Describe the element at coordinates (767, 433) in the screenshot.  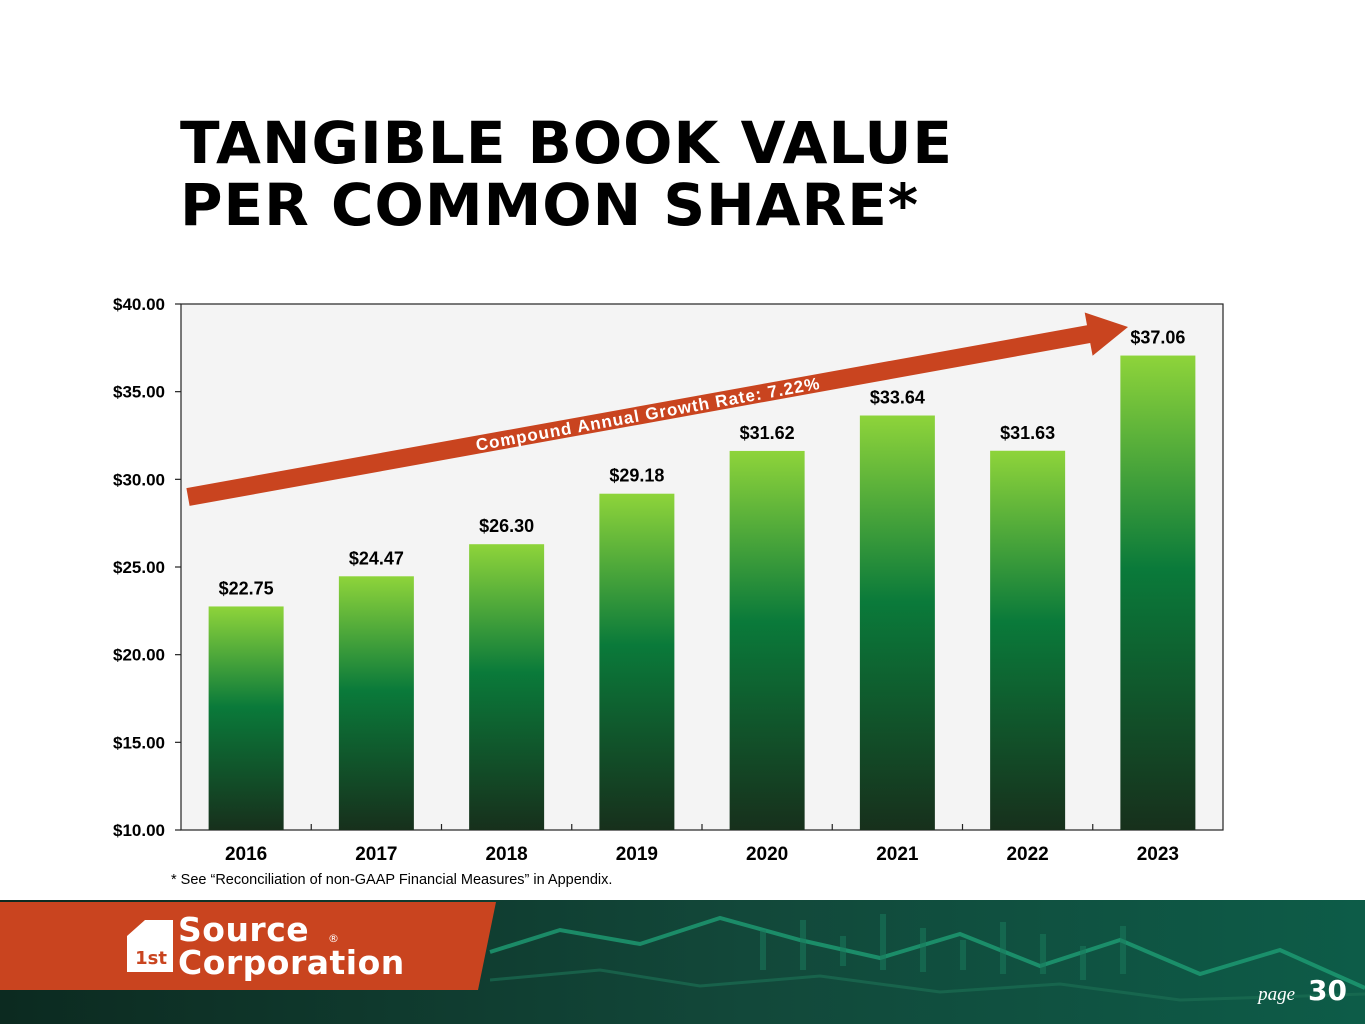
I see `bar-data-label: $31.62` at that location.